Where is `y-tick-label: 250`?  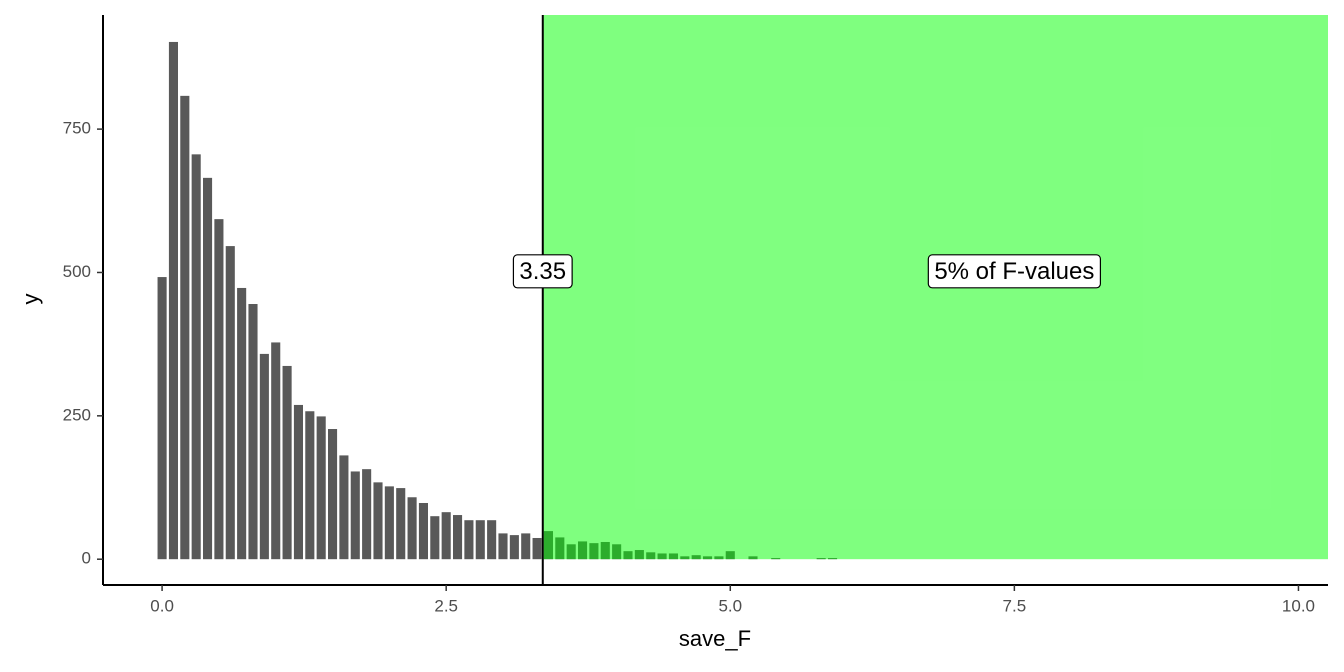 y-tick-label: 250 is located at coordinates (77, 414).